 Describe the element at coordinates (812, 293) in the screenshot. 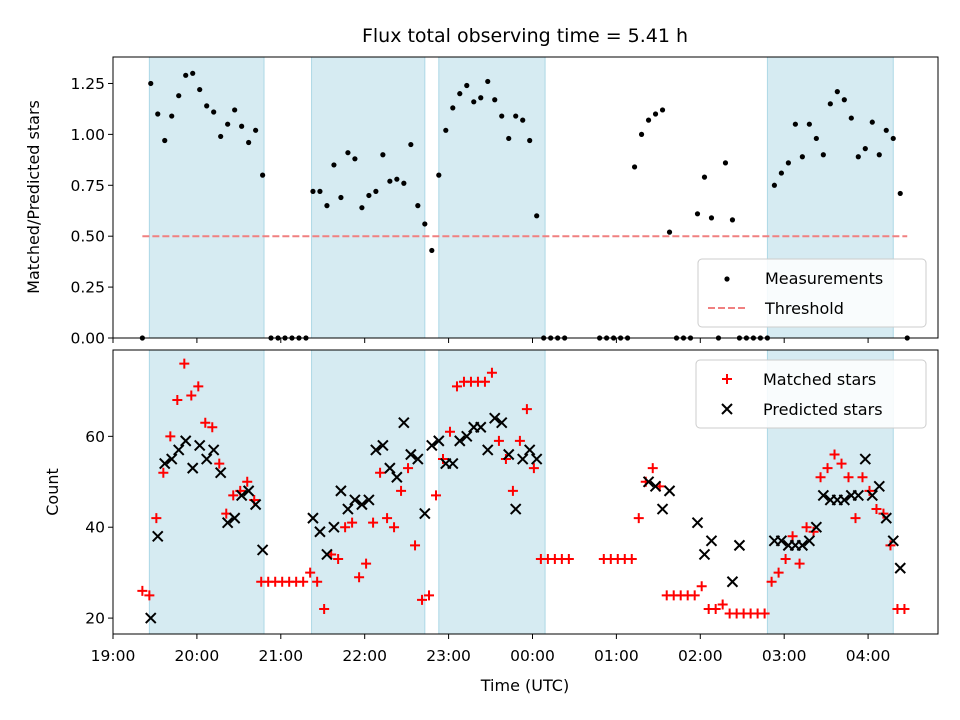

I see `top-legend: Measurements Threshold` at that location.